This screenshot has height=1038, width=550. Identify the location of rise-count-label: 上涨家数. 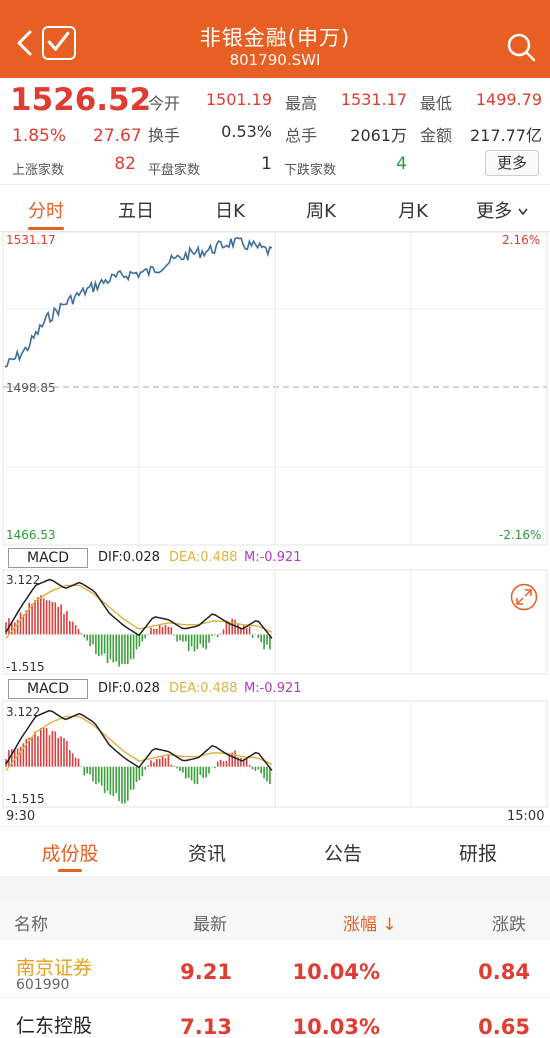
(38, 170).